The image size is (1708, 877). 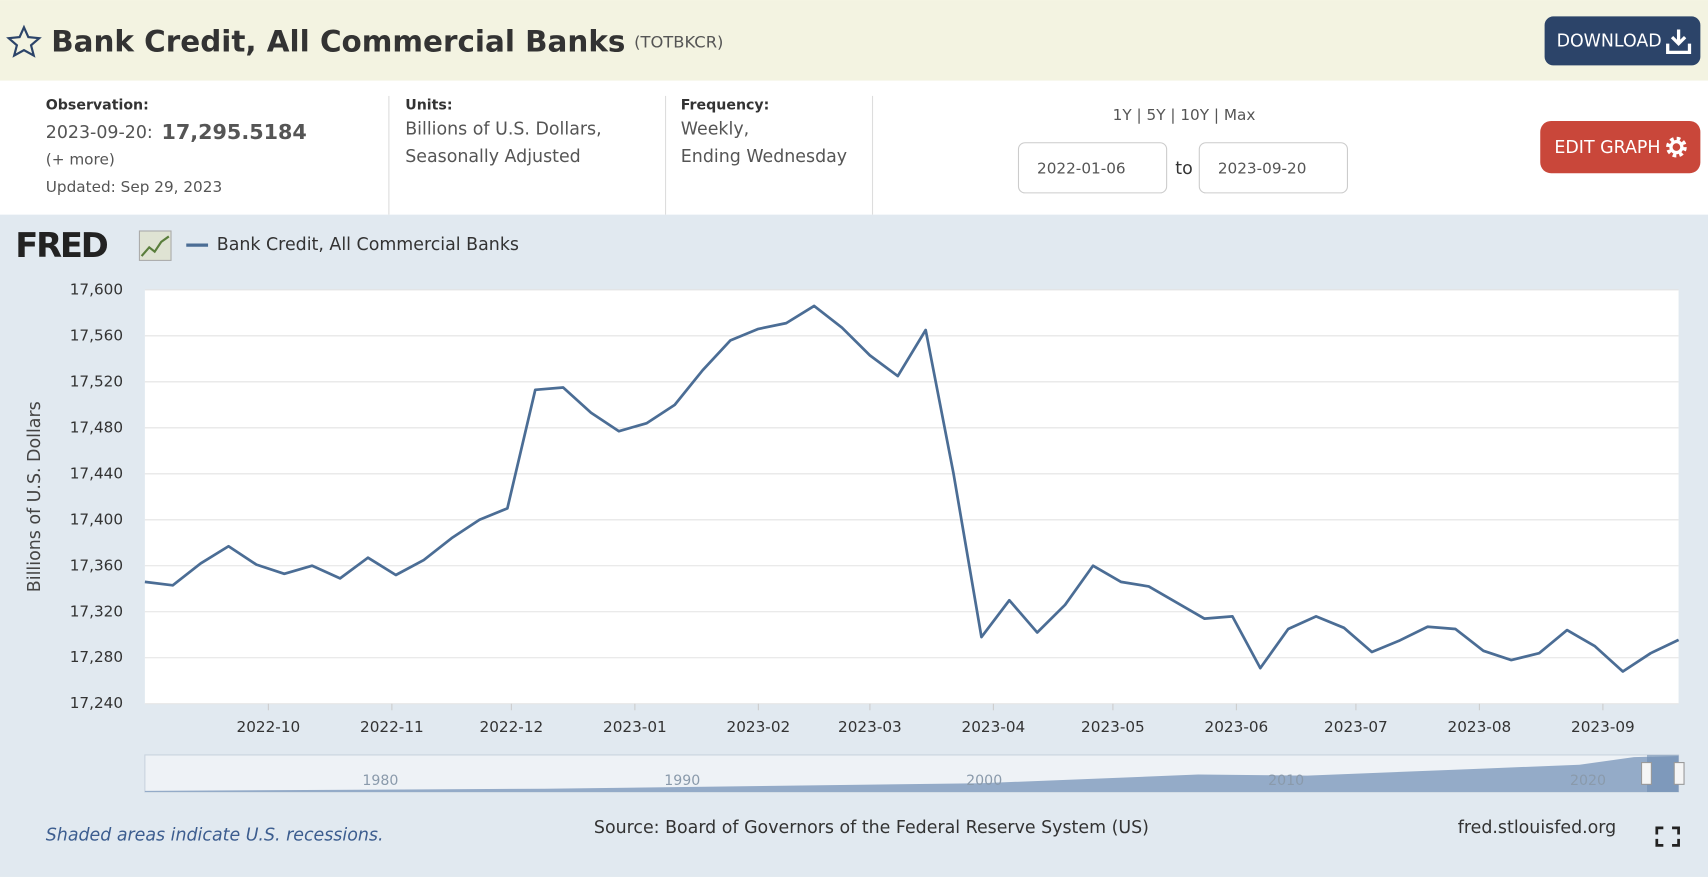 I want to click on download-icon, so click(x=1679, y=41).